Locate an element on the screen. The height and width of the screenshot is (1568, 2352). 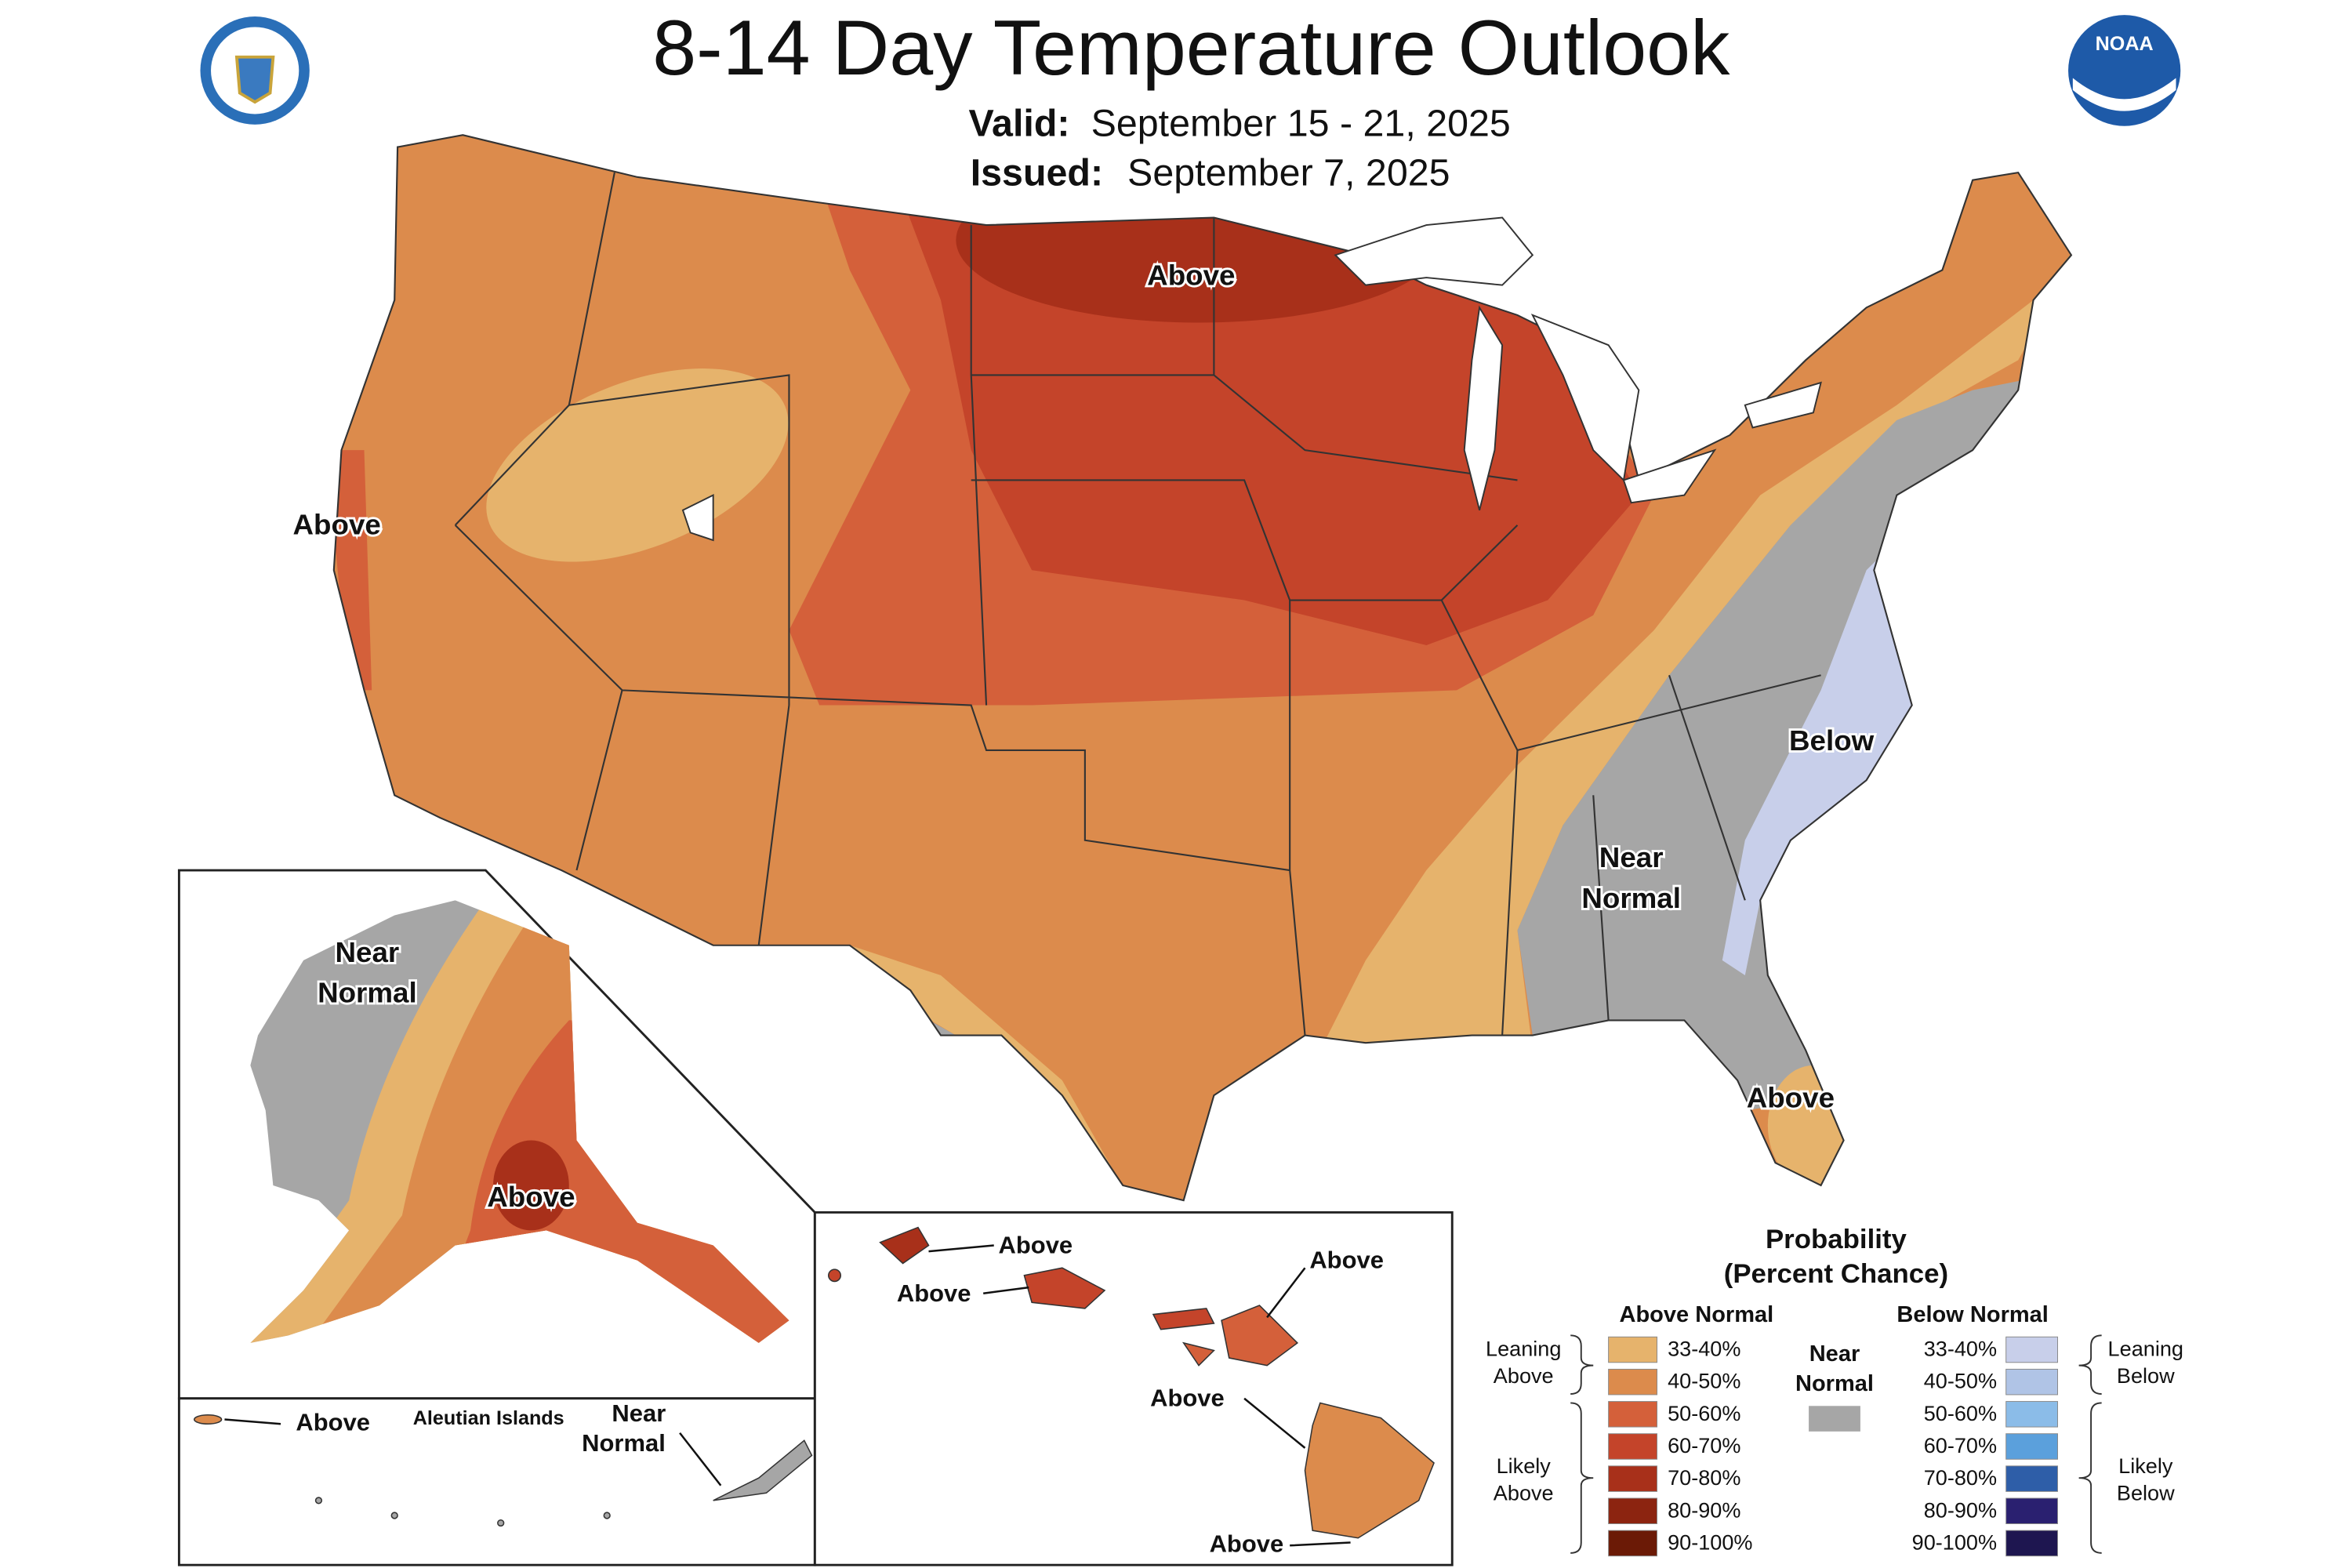
legend-title: Probability is located at coordinates (1837, 1239).